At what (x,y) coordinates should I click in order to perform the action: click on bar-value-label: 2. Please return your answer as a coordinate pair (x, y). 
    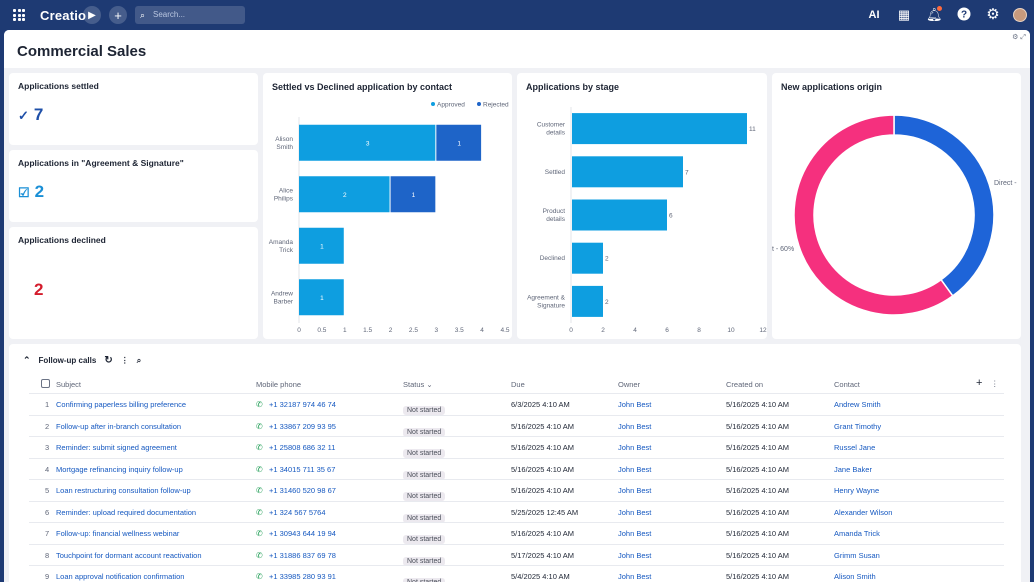
    Looking at the image, I should click on (607, 259).